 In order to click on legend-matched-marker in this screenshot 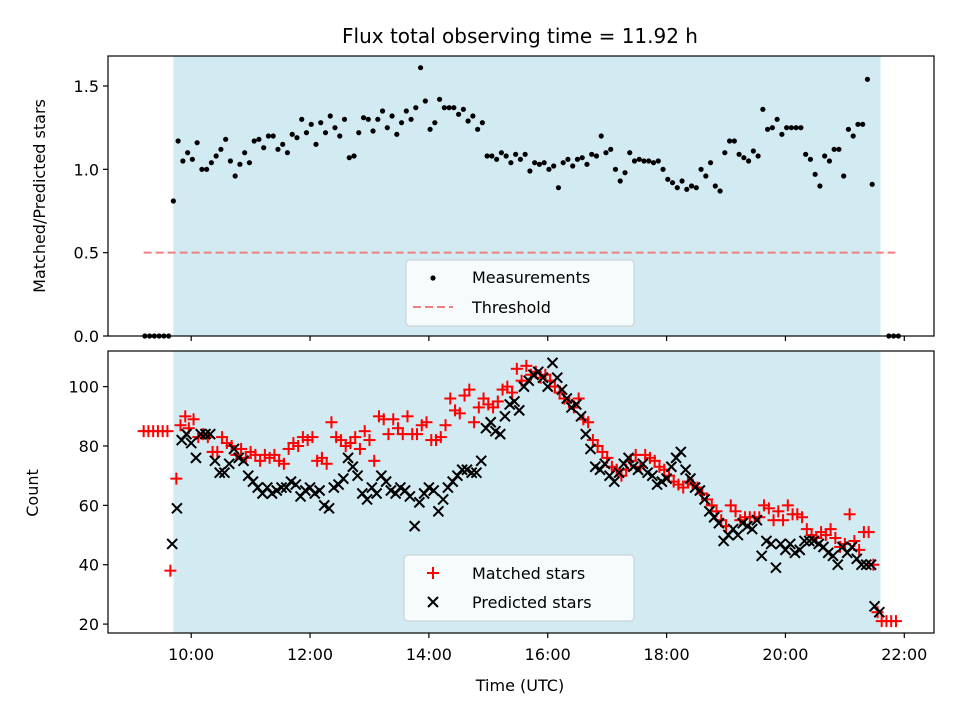, I will do `click(433, 573)`.